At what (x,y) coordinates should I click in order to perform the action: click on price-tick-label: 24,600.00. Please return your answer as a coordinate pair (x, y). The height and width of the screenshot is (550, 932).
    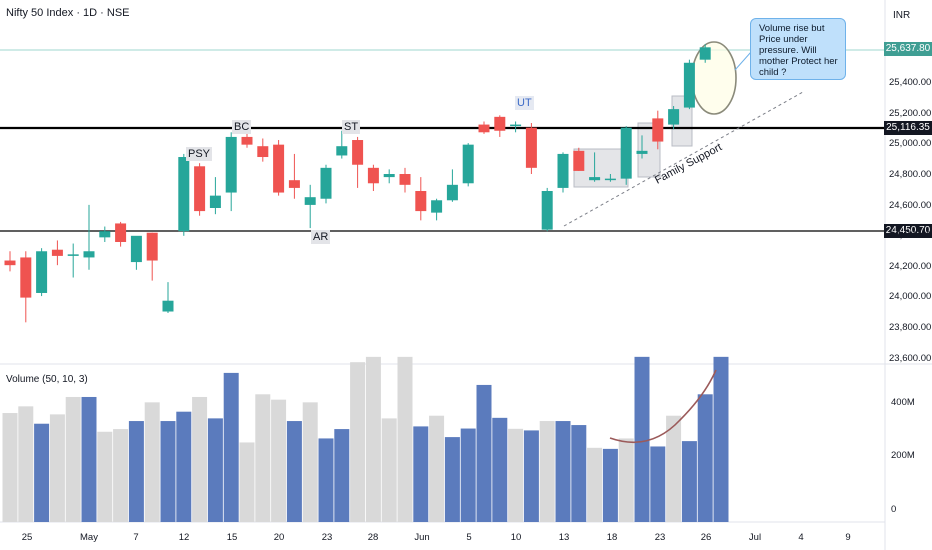
    Looking at the image, I should click on (910, 205).